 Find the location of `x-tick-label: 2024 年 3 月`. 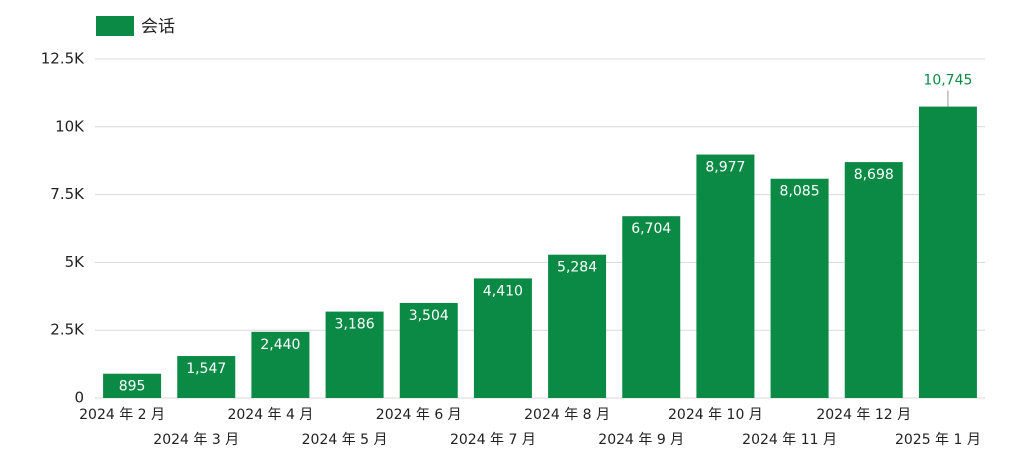

x-tick-label: 2024 年 3 月 is located at coordinates (196, 440).